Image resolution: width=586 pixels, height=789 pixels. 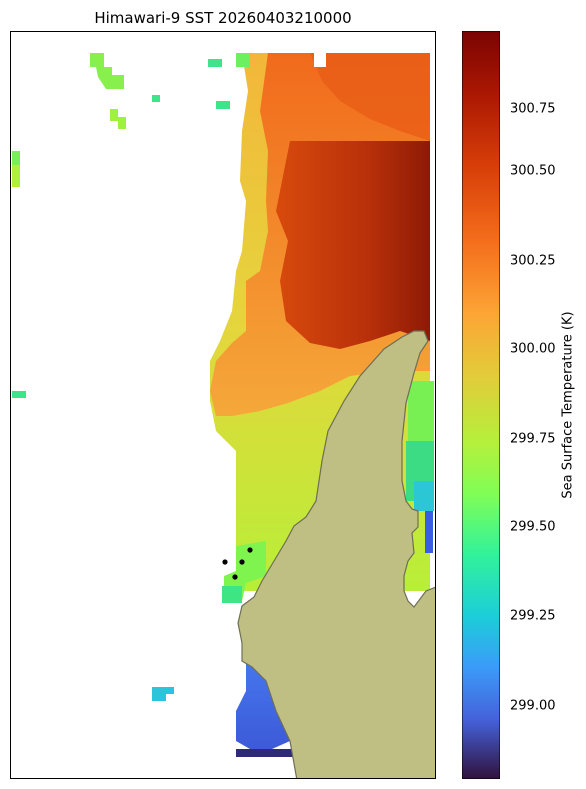 I want to click on colorbar-tick: 300.00, so click(x=533, y=349).